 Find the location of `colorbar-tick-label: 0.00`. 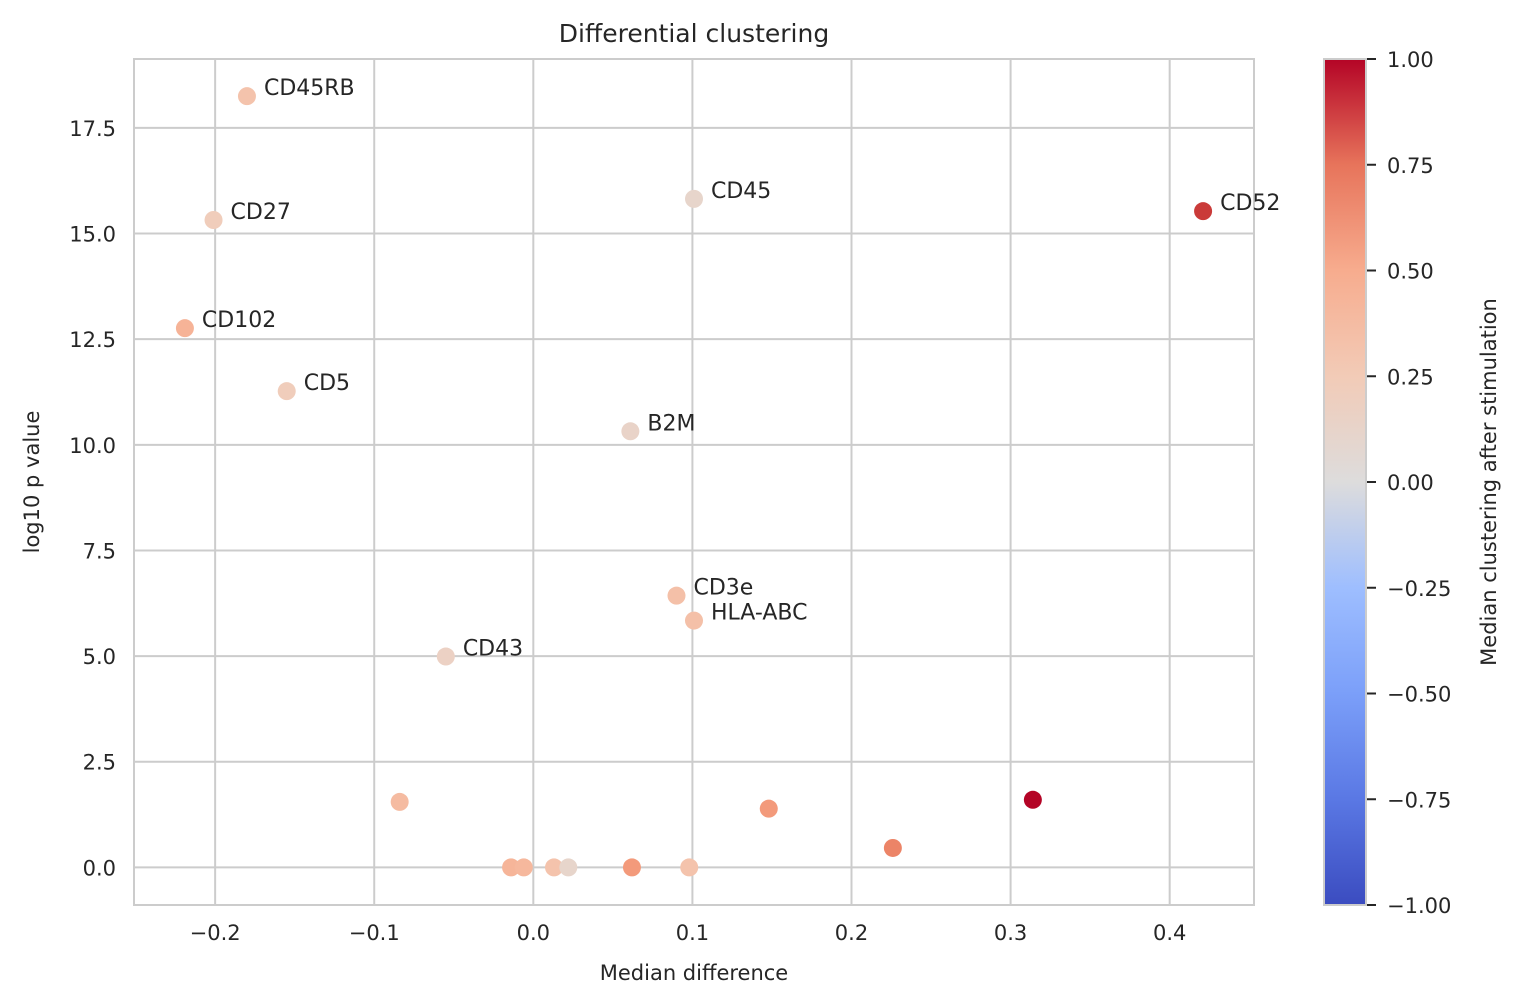

colorbar-tick-label: 0.00 is located at coordinates (1410, 483).